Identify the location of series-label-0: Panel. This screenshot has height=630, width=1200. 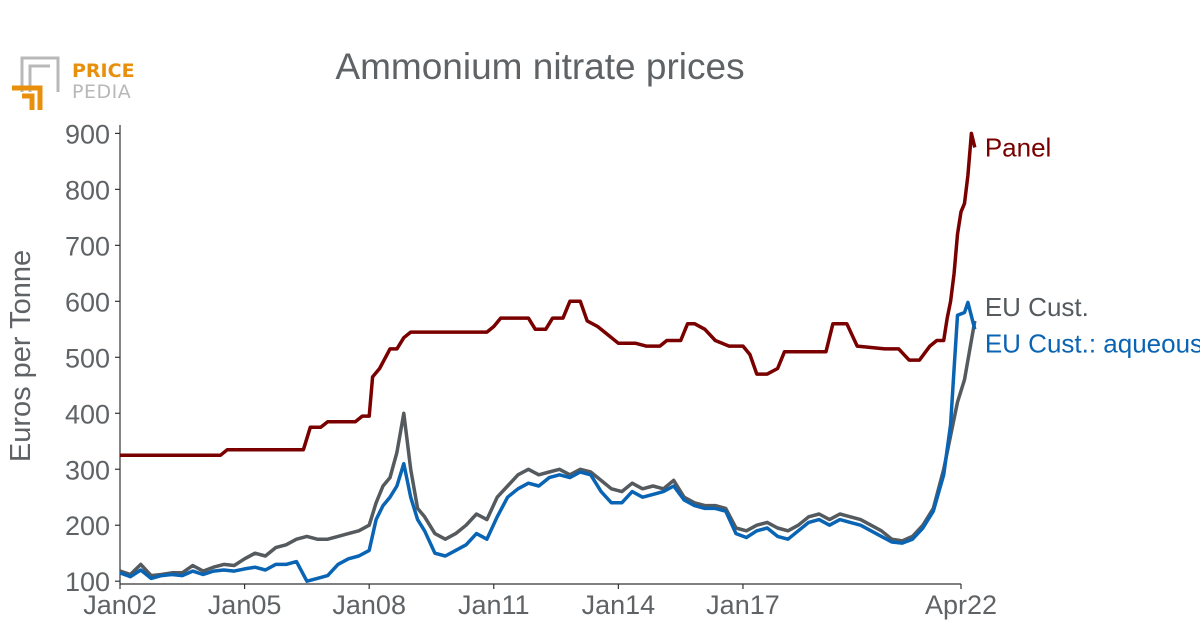
(1018, 147).